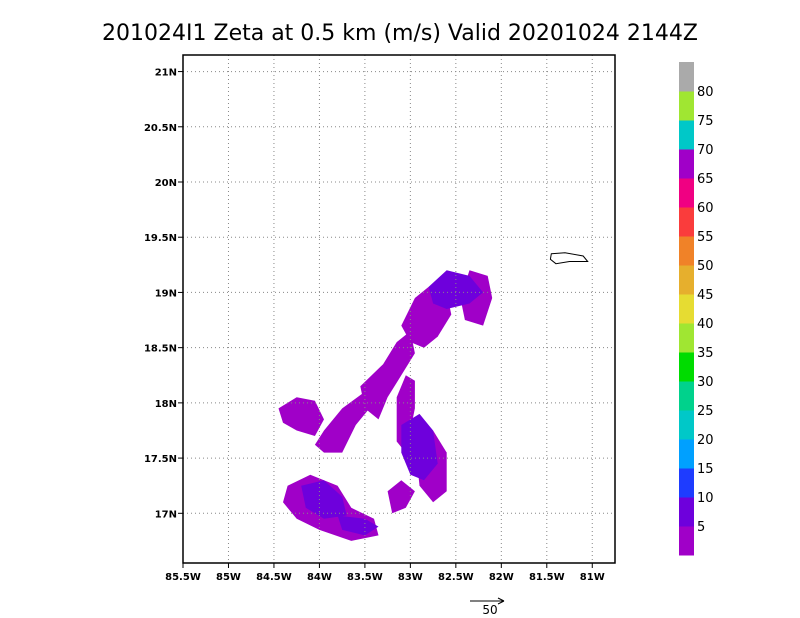 The width and height of the screenshot is (800, 618). What do you see at coordinates (592, 577) in the screenshot?
I see `x-tick-label-9: 81W` at bounding box center [592, 577].